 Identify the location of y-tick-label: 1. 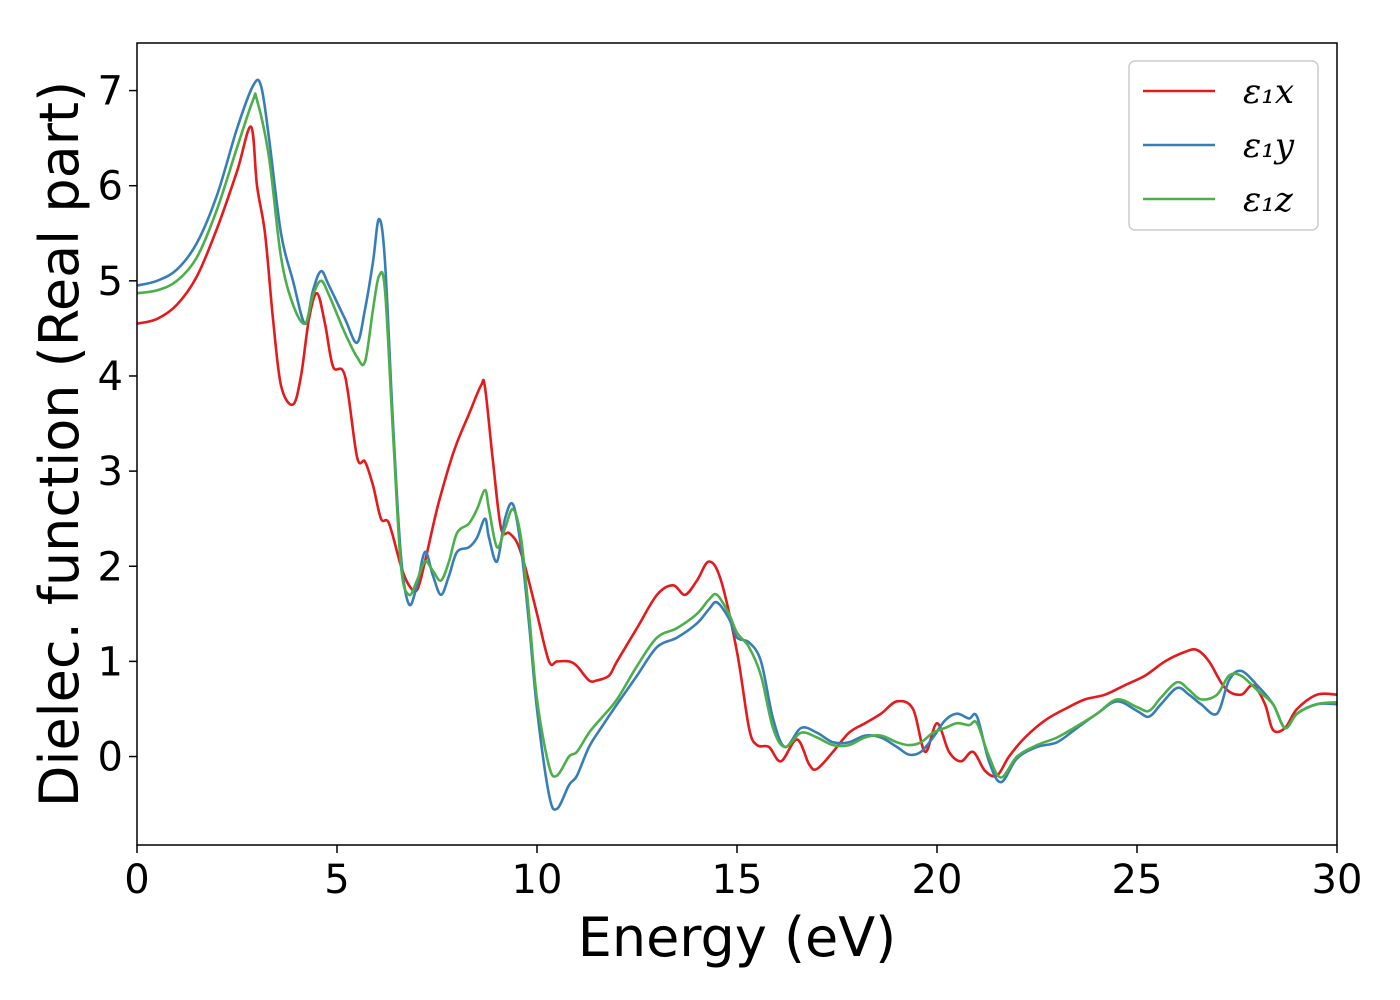
(110, 662).